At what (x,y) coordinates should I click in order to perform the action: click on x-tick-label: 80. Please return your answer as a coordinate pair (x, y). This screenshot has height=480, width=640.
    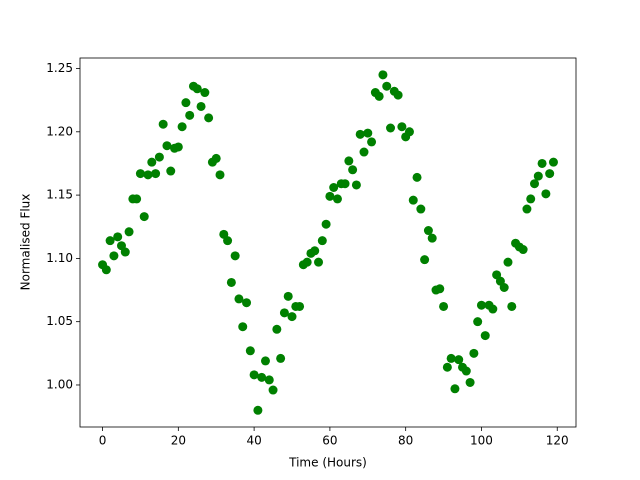
    Looking at the image, I should click on (405, 441).